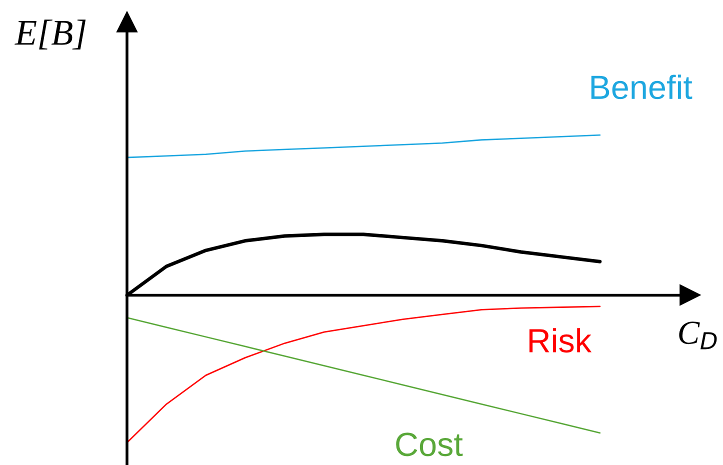 Image resolution: width=723 pixels, height=465 pixels. What do you see at coordinates (429, 444) in the screenshot?
I see `series-label: Cost` at bounding box center [429, 444].